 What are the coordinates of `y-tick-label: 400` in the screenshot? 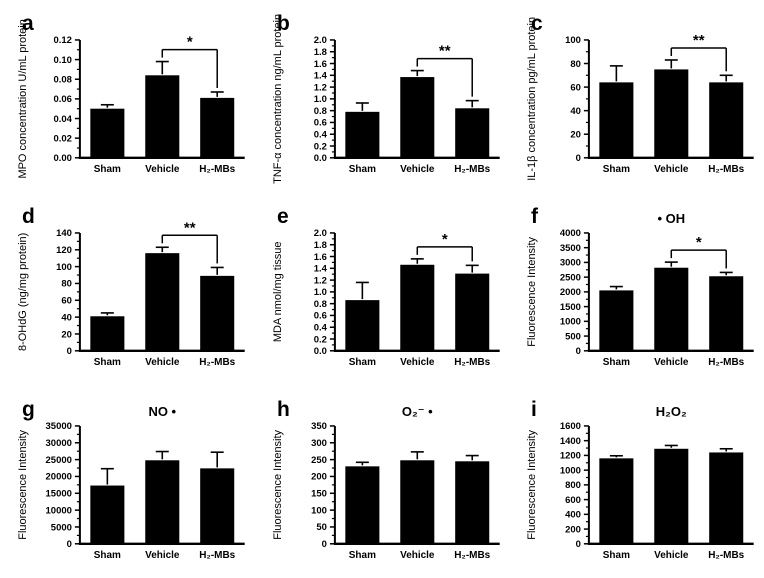 It's located at (573, 514).